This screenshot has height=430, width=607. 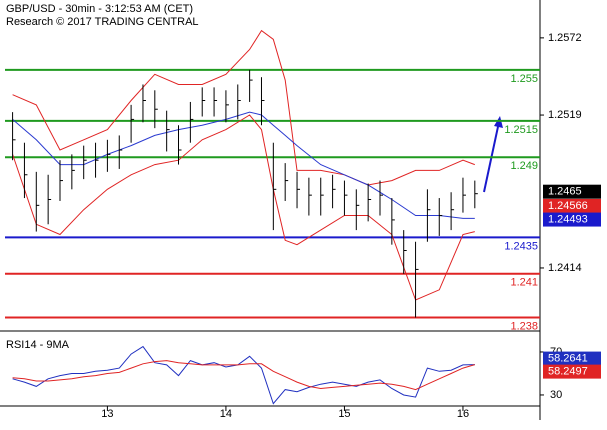 I want to click on x-tick-label: 16, so click(x=463, y=414).